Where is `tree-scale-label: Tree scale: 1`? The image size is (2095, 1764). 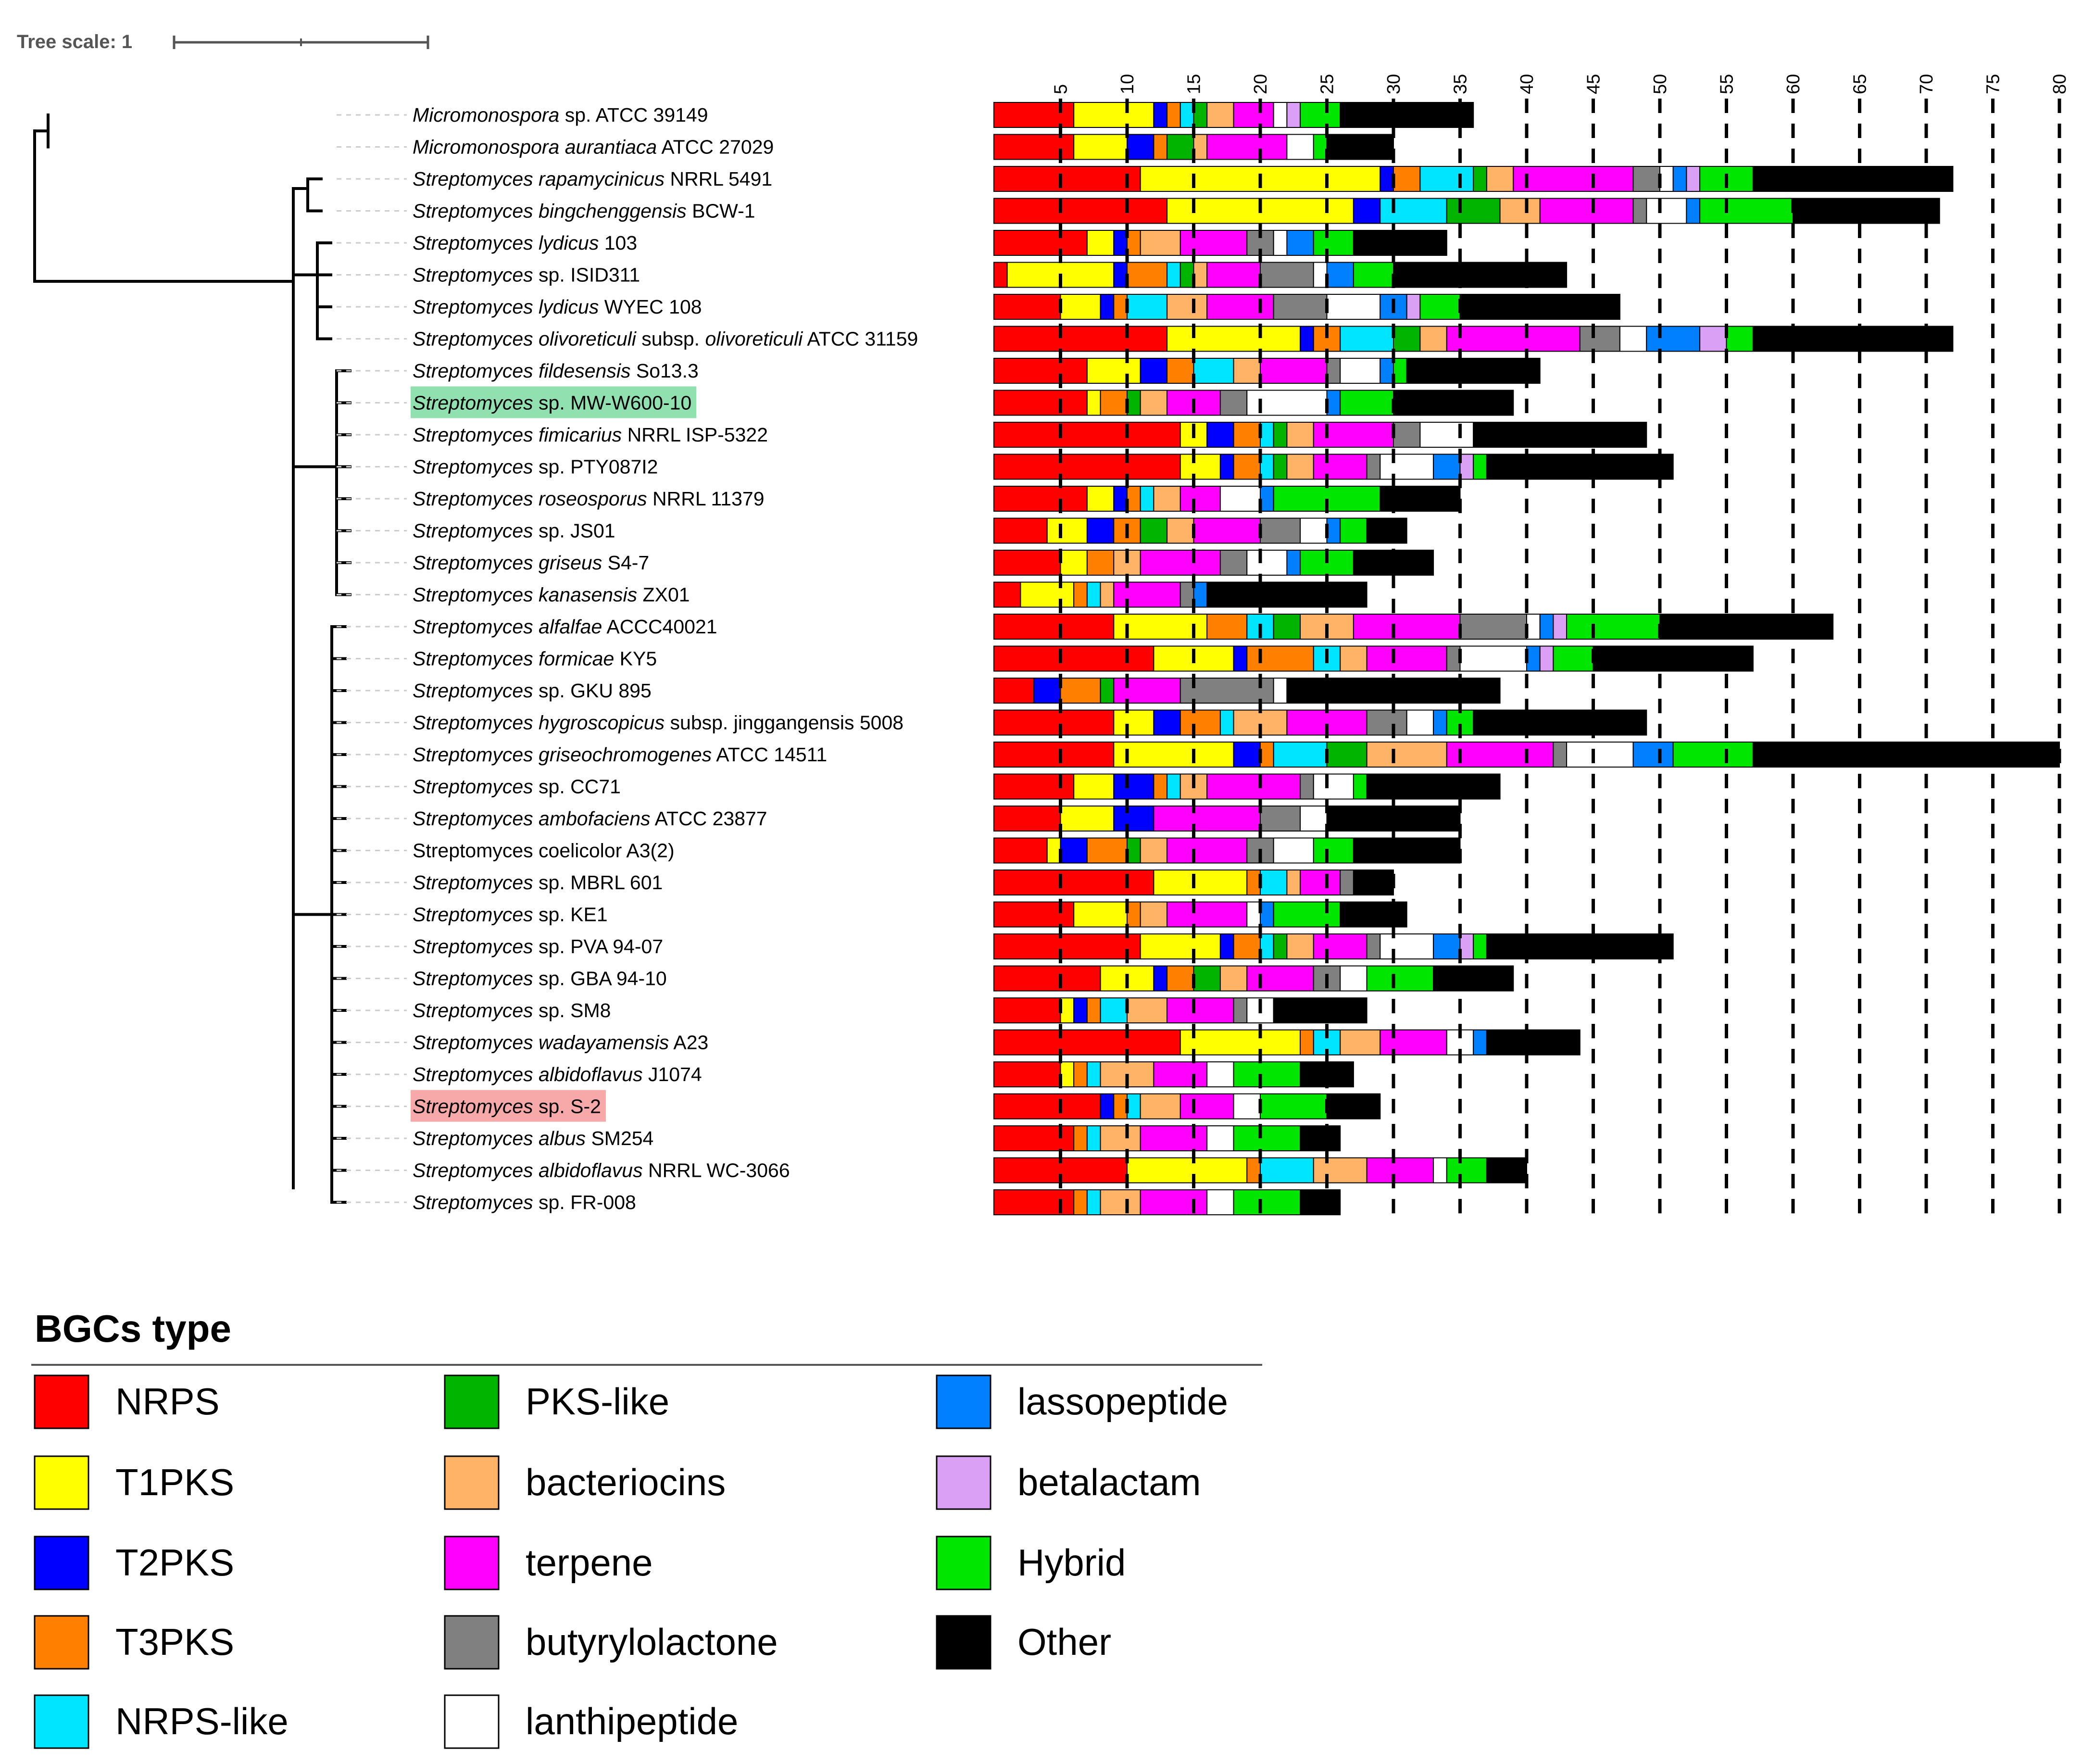 tree-scale-label: Tree scale: 1 is located at coordinates (74, 42).